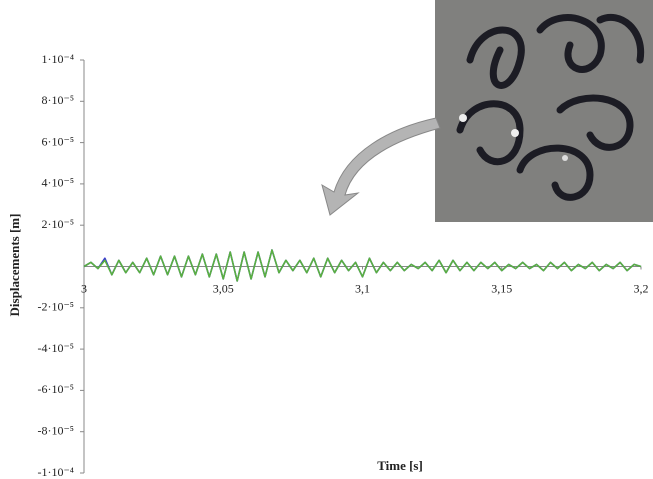 Image resolution: width=653 pixels, height=479 pixels. Describe the element at coordinates (501, 288) in the screenshot. I see `x-tick-label: 3,15` at that location.